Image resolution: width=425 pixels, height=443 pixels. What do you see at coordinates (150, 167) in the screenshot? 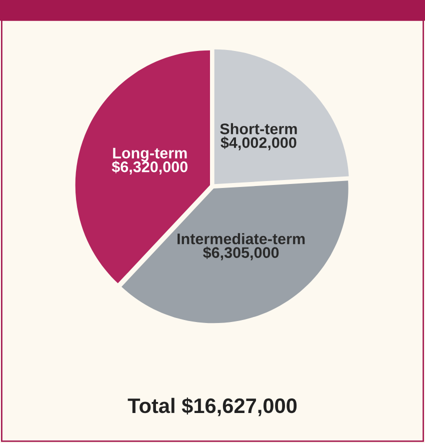
I see `data-label: $6,320,000` at bounding box center [150, 167].